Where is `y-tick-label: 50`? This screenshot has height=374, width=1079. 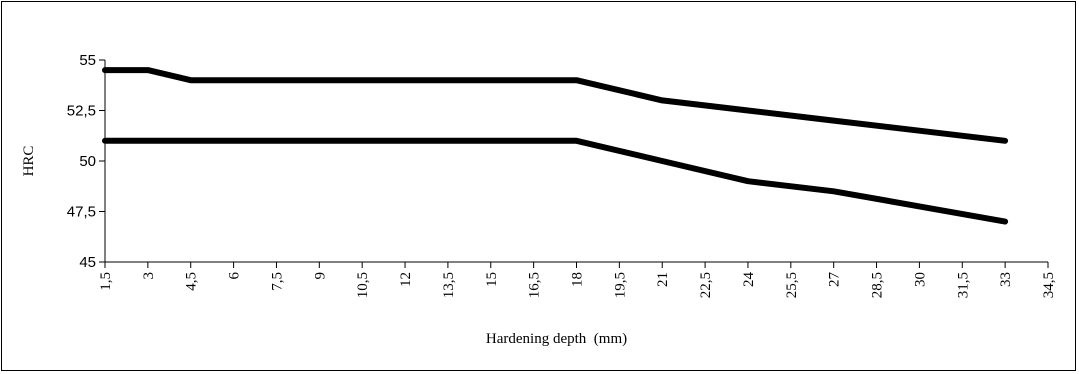 y-tick-label: 50 is located at coordinates (87, 161).